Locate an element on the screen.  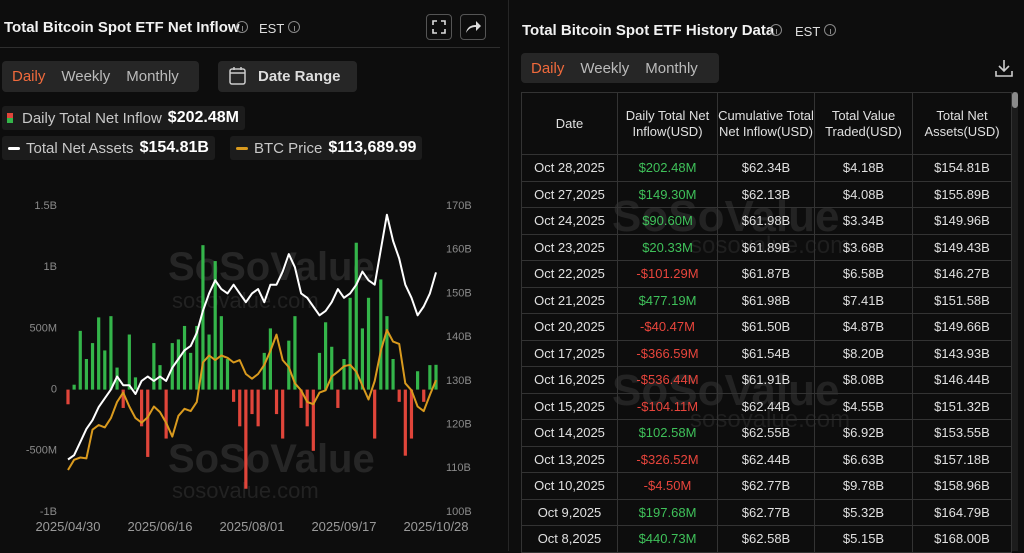
legend-value: $202.48M is located at coordinates (203, 117).